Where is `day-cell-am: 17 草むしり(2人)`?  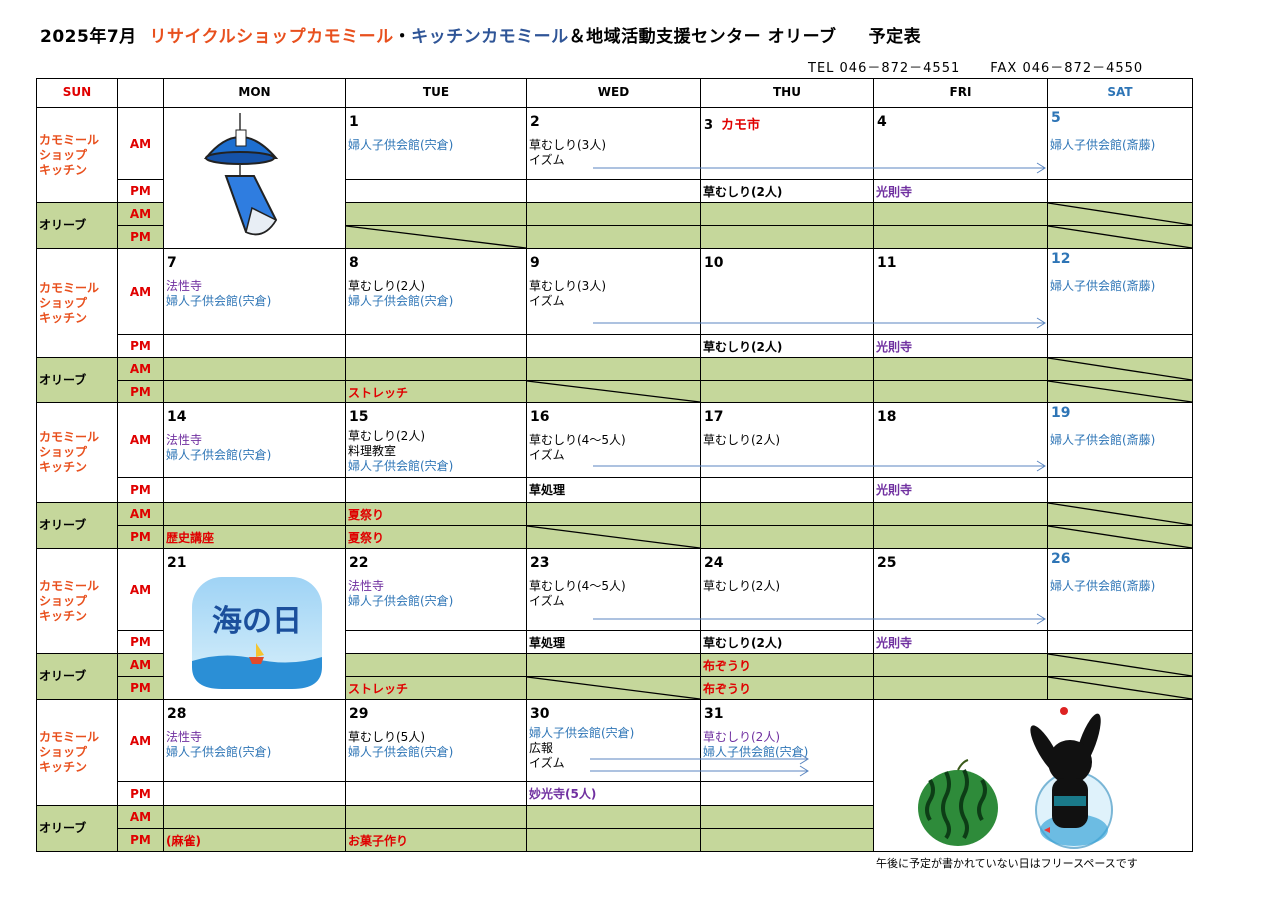
day-cell-am: 17 草むしり(2人) is located at coordinates (787, 440).